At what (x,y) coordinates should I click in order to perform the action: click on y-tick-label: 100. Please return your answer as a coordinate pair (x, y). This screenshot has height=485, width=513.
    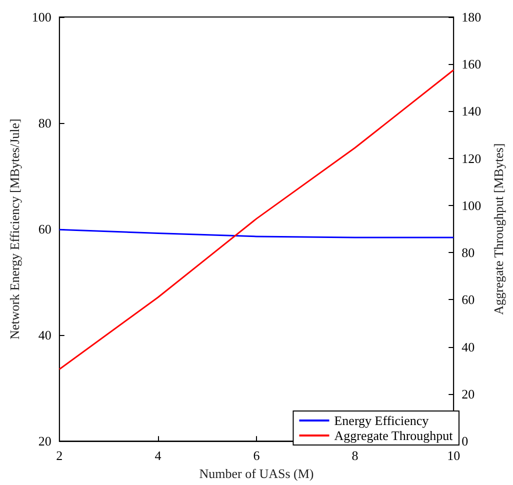
    Looking at the image, I should click on (42, 17).